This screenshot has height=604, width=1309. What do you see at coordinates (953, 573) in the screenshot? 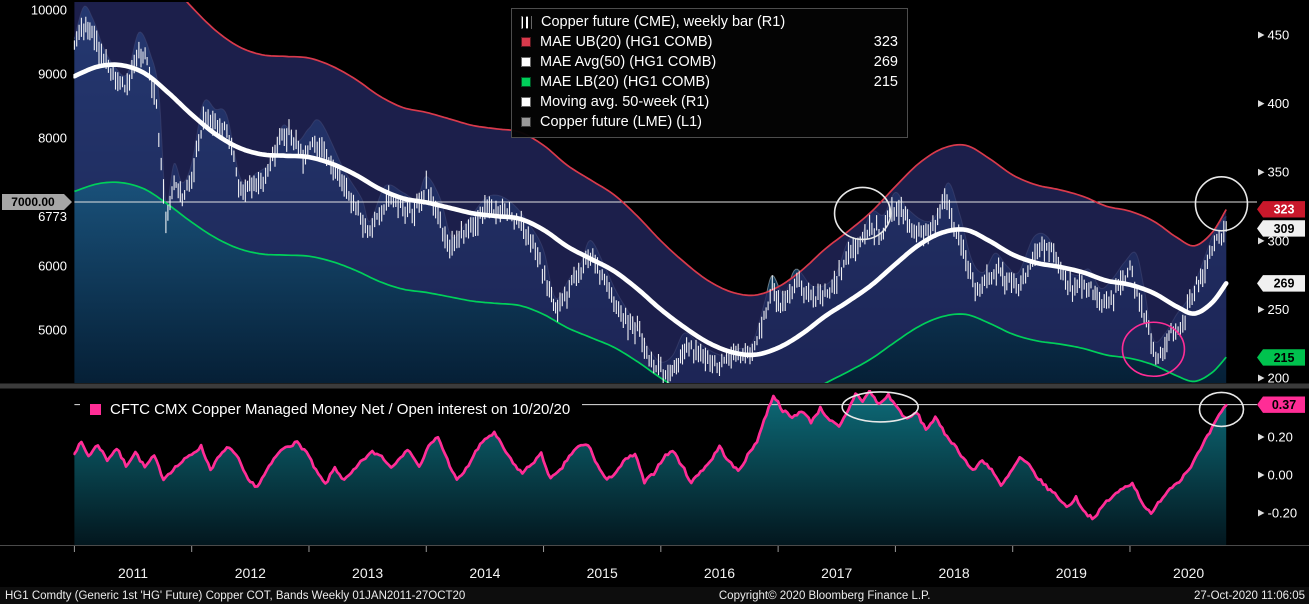
I see `x-axis-year-label: 2018` at bounding box center [953, 573].